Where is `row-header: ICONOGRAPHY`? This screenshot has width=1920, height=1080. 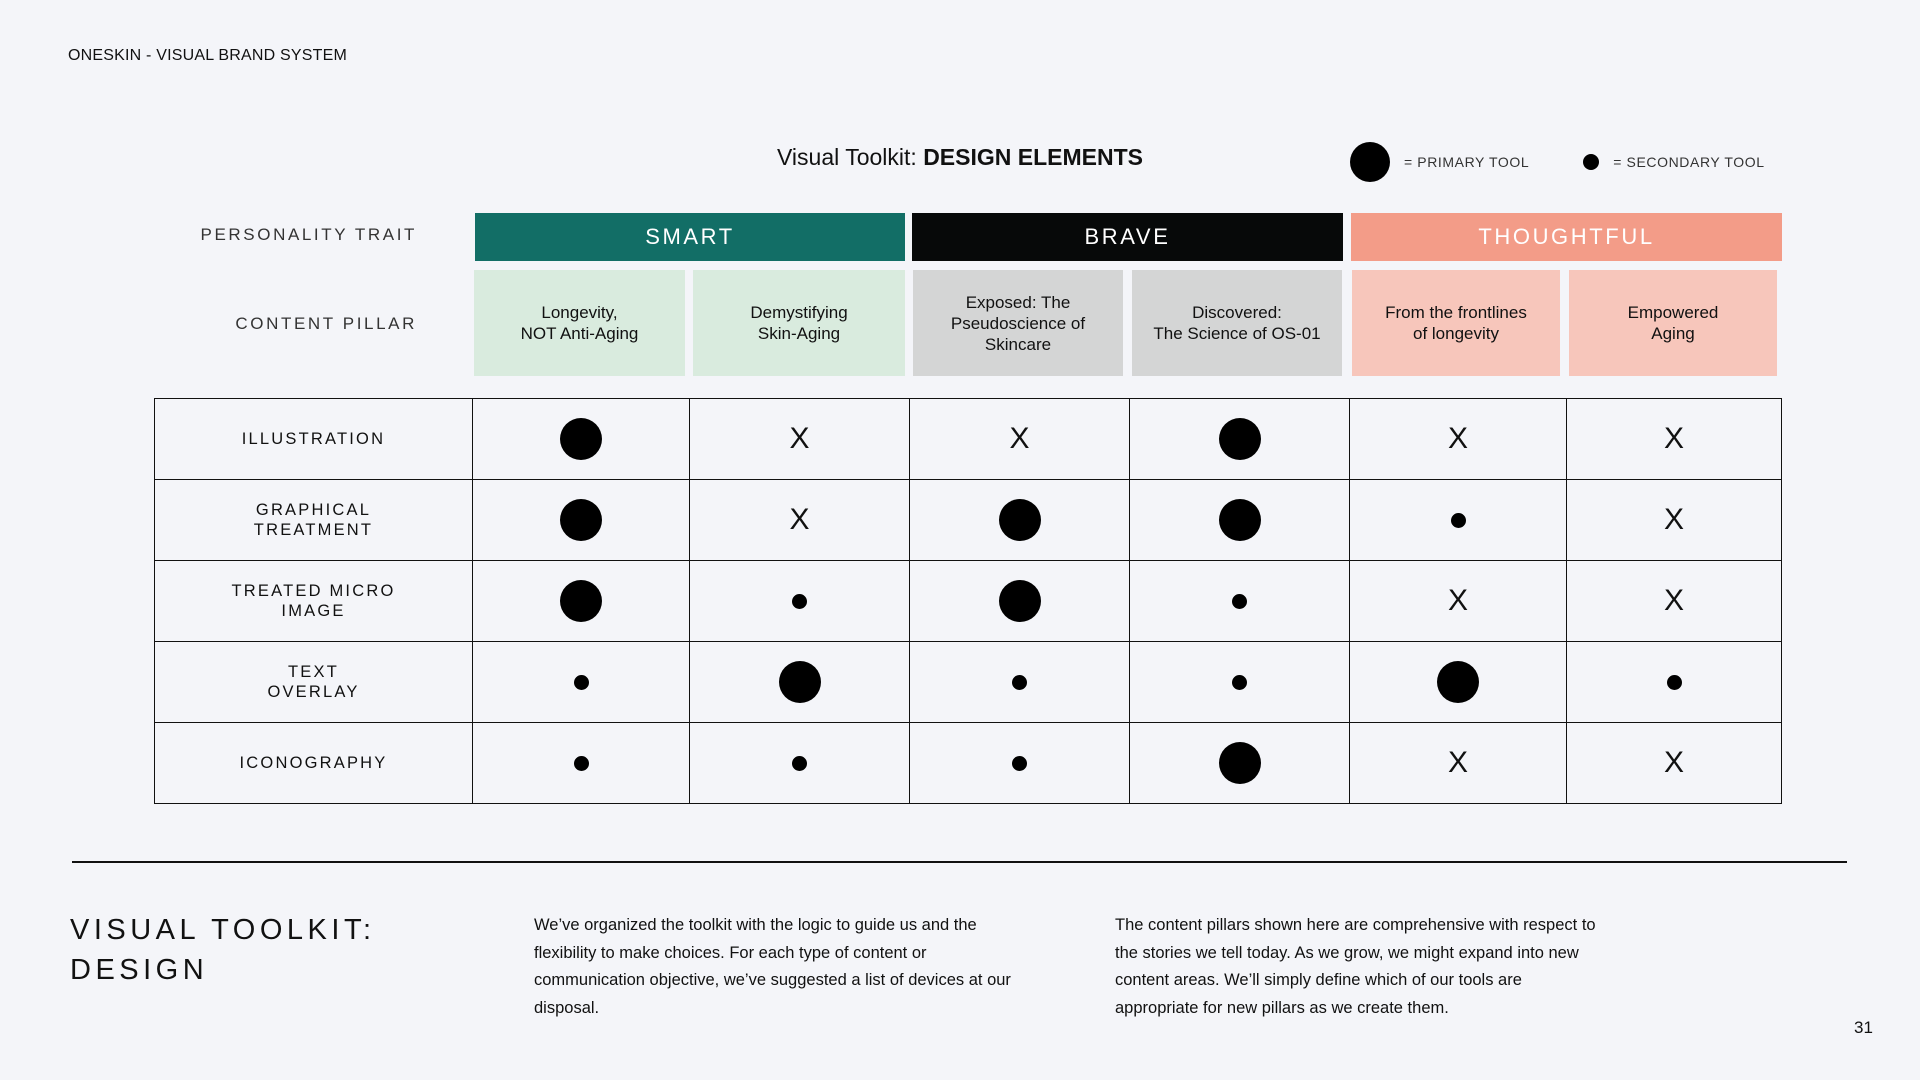 row-header: ICONOGRAPHY is located at coordinates (313, 763).